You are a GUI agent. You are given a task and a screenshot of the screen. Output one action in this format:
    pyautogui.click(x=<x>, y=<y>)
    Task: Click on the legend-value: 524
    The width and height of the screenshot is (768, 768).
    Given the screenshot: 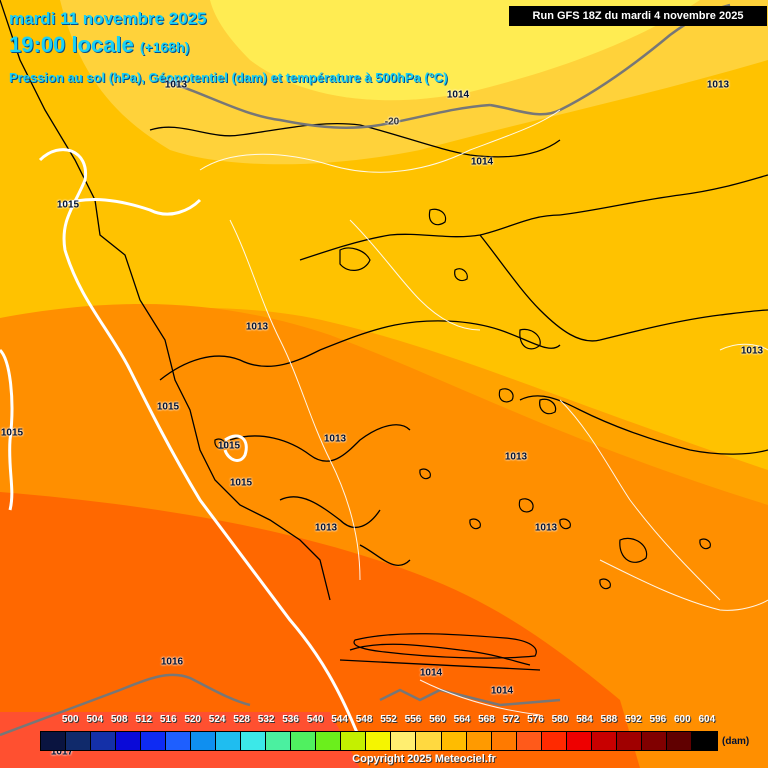 What is the action you would take?
    pyautogui.click(x=217, y=719)
    